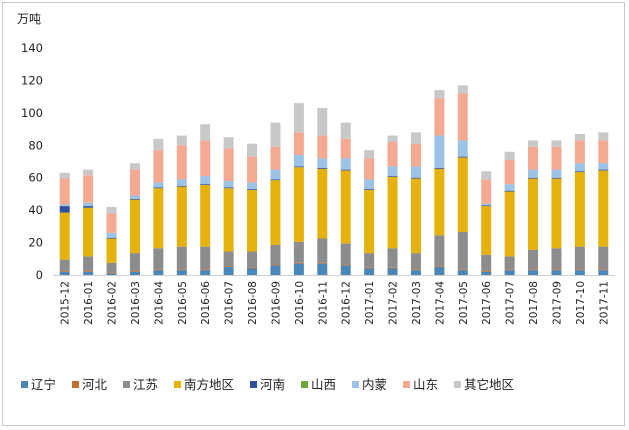 The width and height of the screenshot is (629, 430). I want to click on legend-label: 南方地区, so click(209, 384).